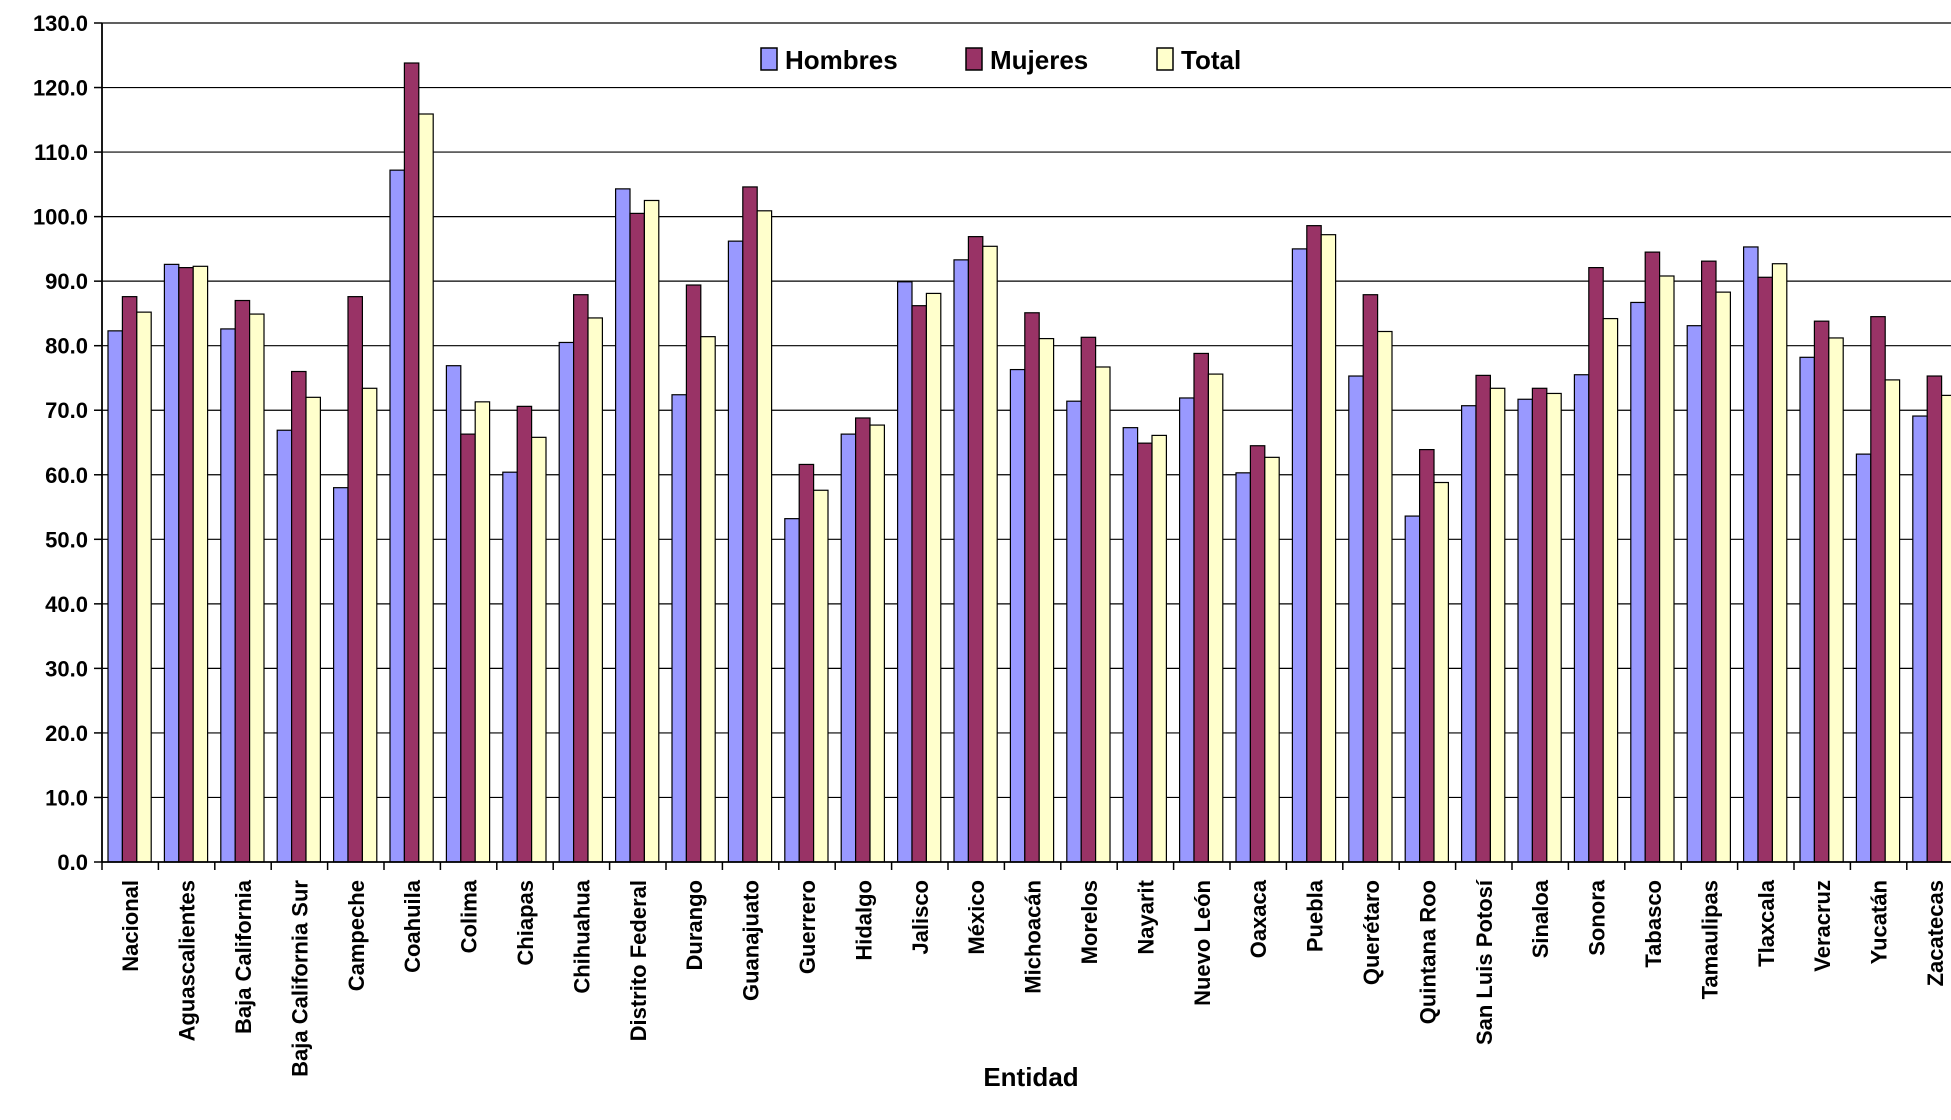  What do you see at coordinates (806, 663) in the screenshot?
I see `bar-mujeres: Guerrero — Mujeres: 61.6` at bounding box center [806, 663].